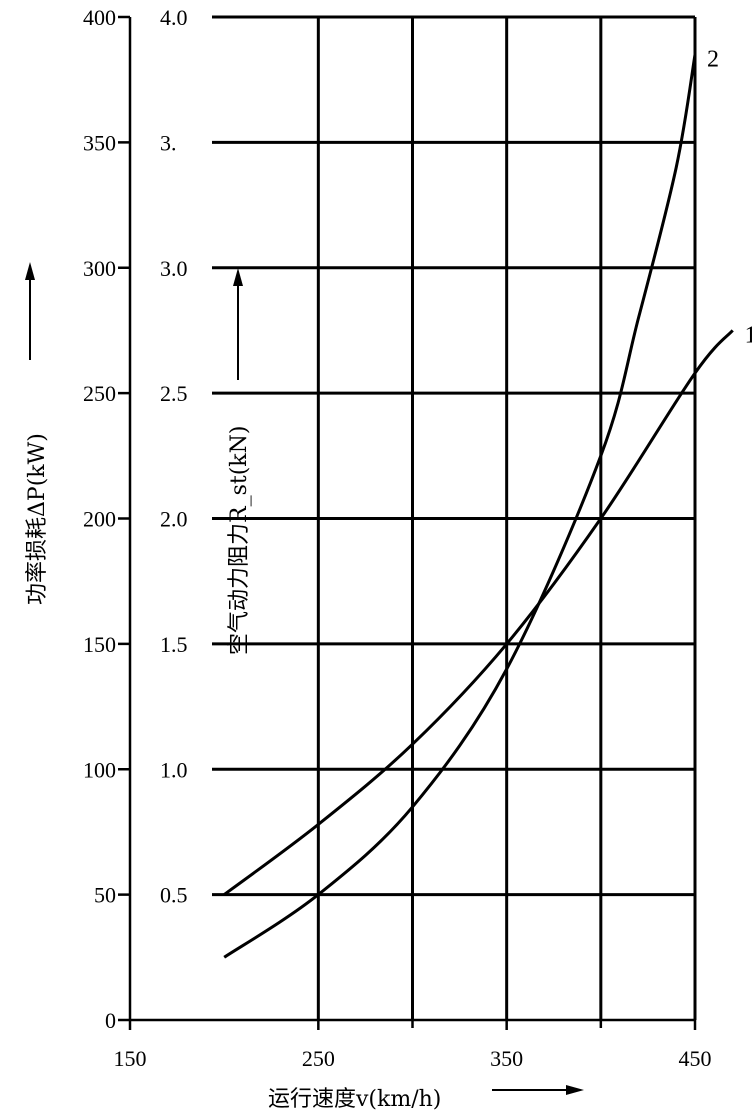 This screenshot has width=752, height=1114. What do you see at coordinates (318, 1058) in the screenshot?
I see `x-tick-label: 250` at bounding box center [318, 1058].